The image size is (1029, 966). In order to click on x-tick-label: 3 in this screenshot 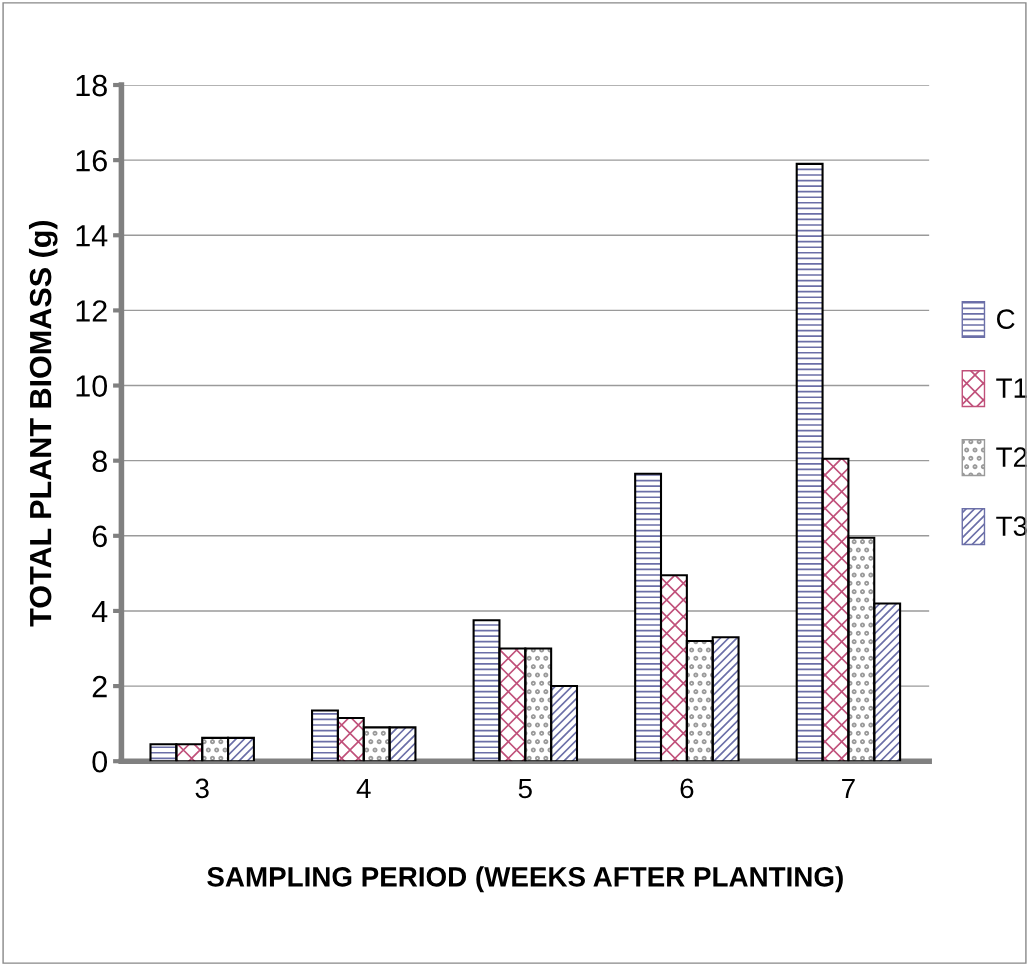, I will do `click(202, 788)`.